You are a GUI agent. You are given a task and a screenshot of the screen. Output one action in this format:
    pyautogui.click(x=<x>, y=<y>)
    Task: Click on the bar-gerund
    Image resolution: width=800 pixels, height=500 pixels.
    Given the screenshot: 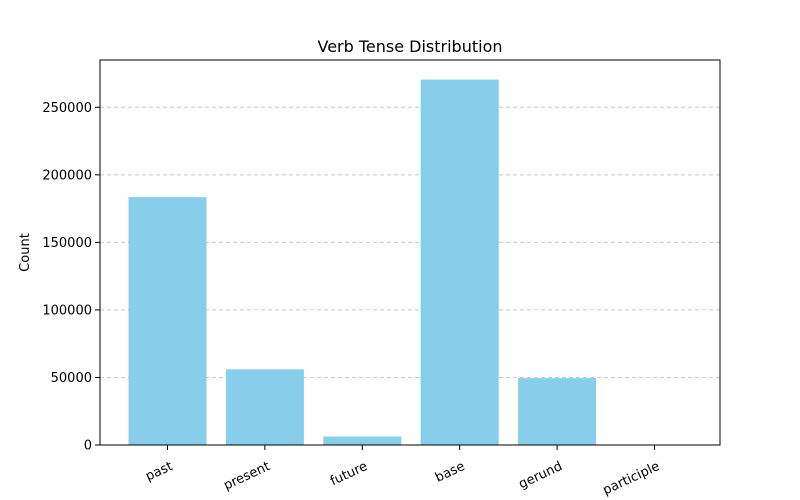 What is the action you would take?
    pyautogui.click(x=557, y=411)
    